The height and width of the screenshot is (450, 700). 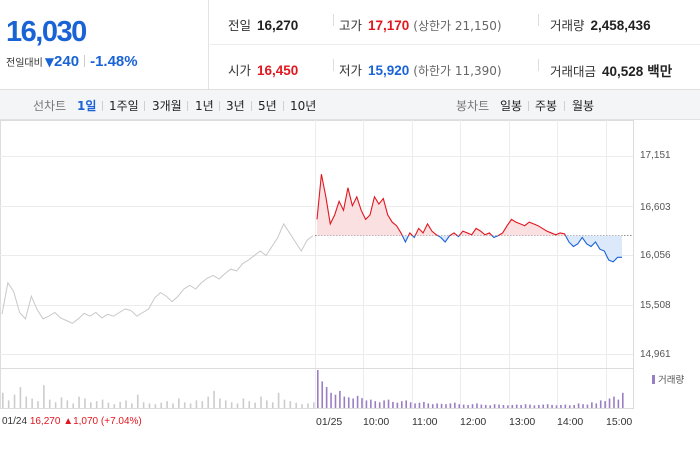 What do you see at coordinates (655, 354) in the screenshot?
I see `y-tick: 14,961` at bounding box center [655, 354].